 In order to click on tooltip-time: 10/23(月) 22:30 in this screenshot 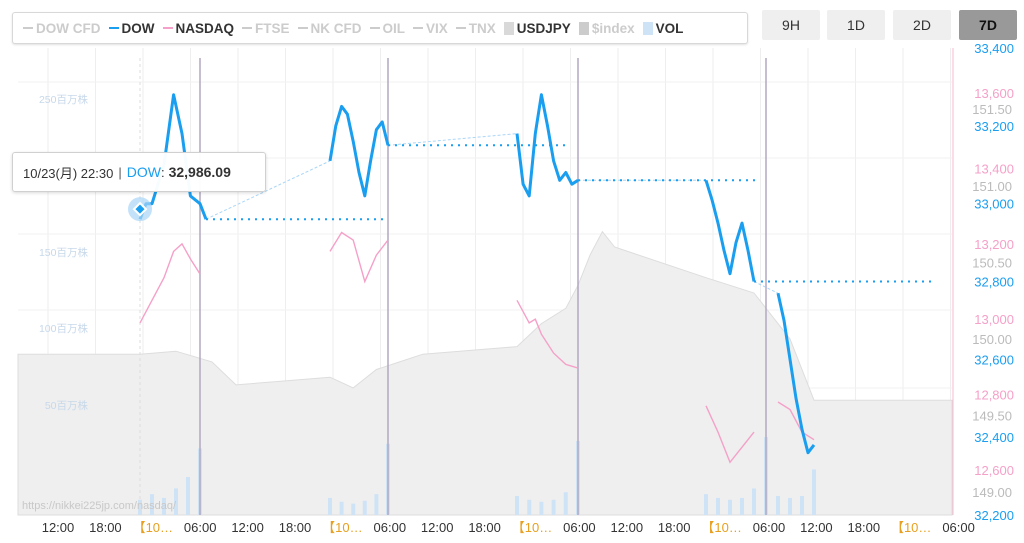, I will do `click(68, 173)`.